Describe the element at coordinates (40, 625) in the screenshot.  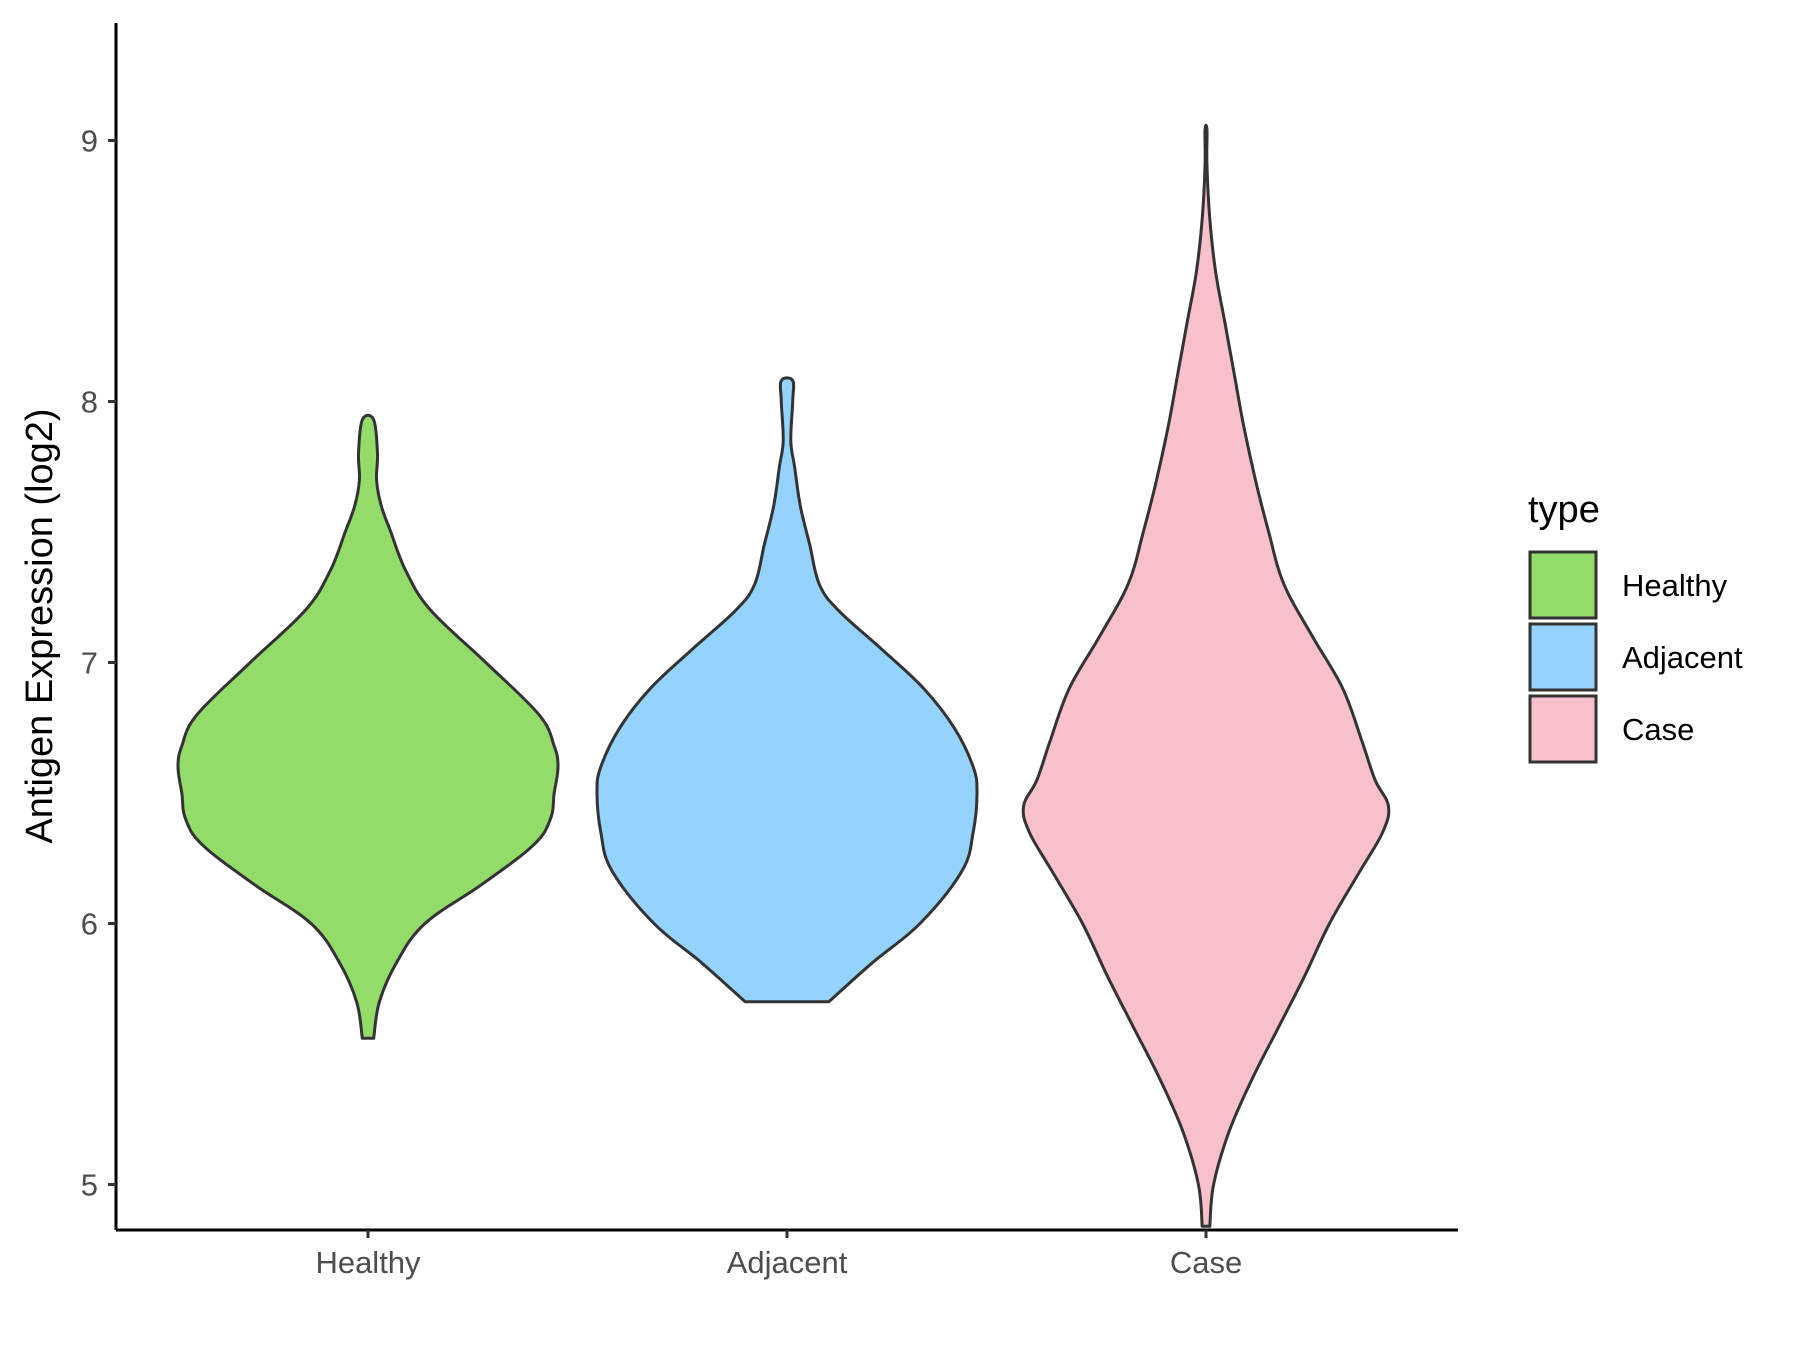
I see `y-axis-title: Antigen Expression (log2)` at that location.